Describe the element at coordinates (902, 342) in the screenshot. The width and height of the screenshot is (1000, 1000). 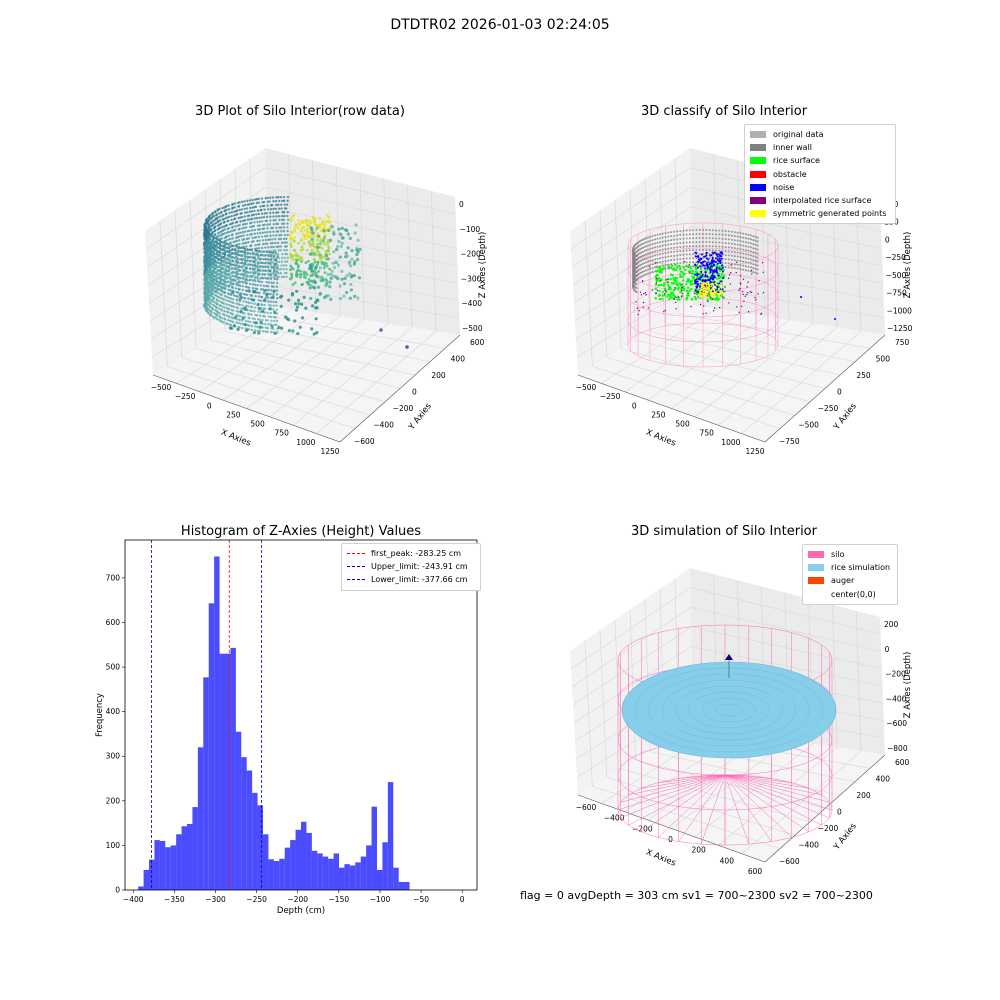
I see `classify-y-tick: 750` at that location.